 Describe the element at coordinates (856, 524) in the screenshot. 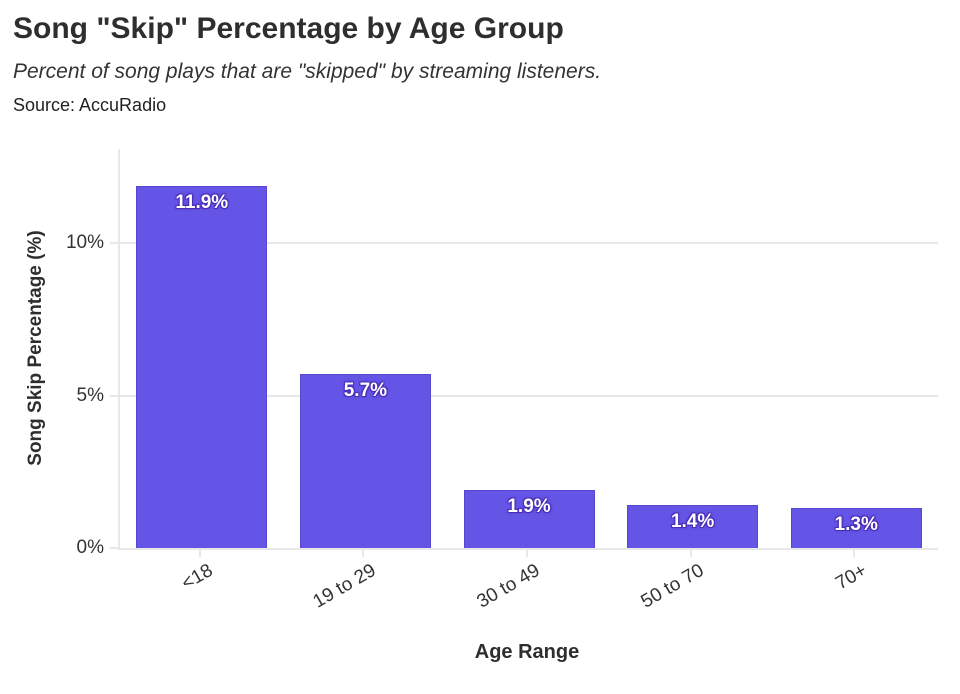

I see `bar-value-label: 1.3%` at that location.